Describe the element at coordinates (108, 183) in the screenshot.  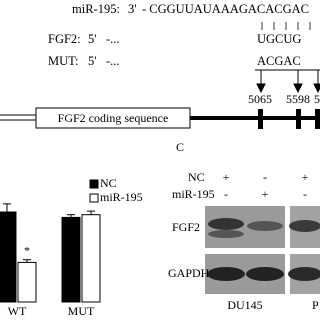
I see `legend-label: NC` at that location.